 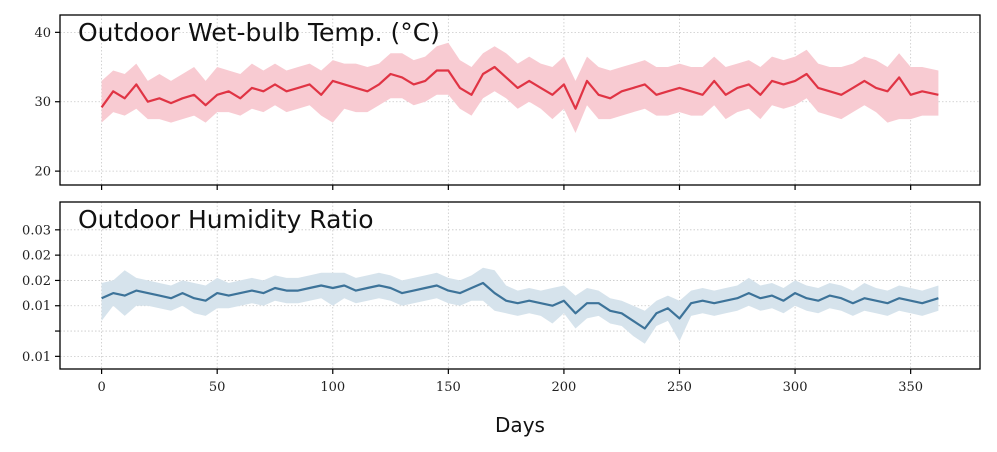 What do you see at coordinates (36, 357) in the screenshot?
I see `humidity-ytick-label-0: 0.01` at bounding box center [36, 357].